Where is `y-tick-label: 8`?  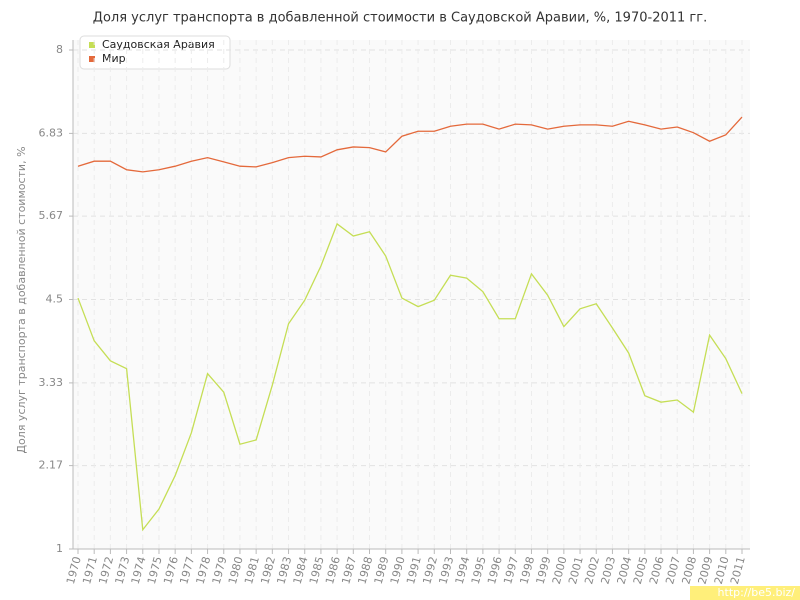
y-tick-label: 8 is located at coordinates (59, 49).